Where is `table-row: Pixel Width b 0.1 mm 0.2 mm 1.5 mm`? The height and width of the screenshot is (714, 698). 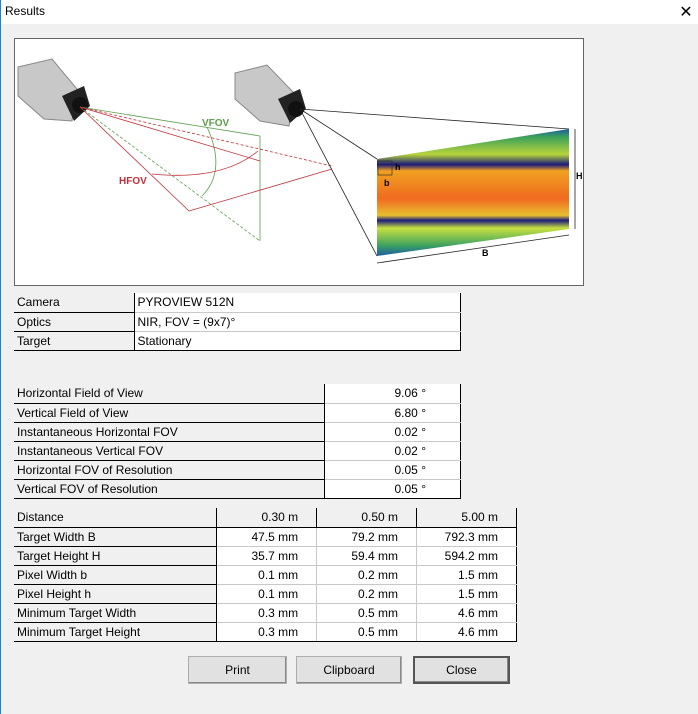 table-row: Pixel Width b 0.1 mm 0.2 mm 1.5 mm is located at coordinates (265, 575).